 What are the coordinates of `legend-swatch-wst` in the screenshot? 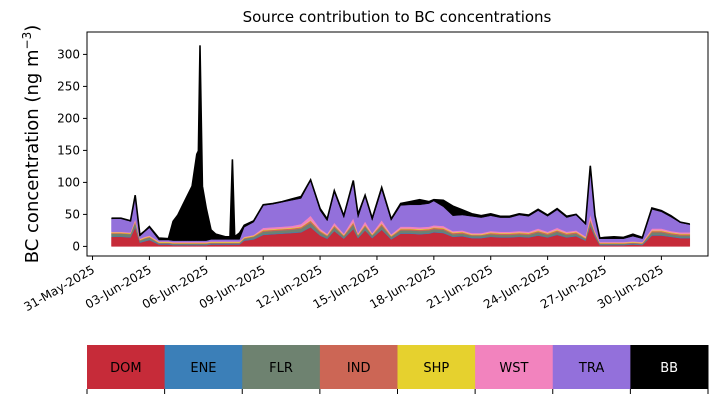 It's located at (514, 367).